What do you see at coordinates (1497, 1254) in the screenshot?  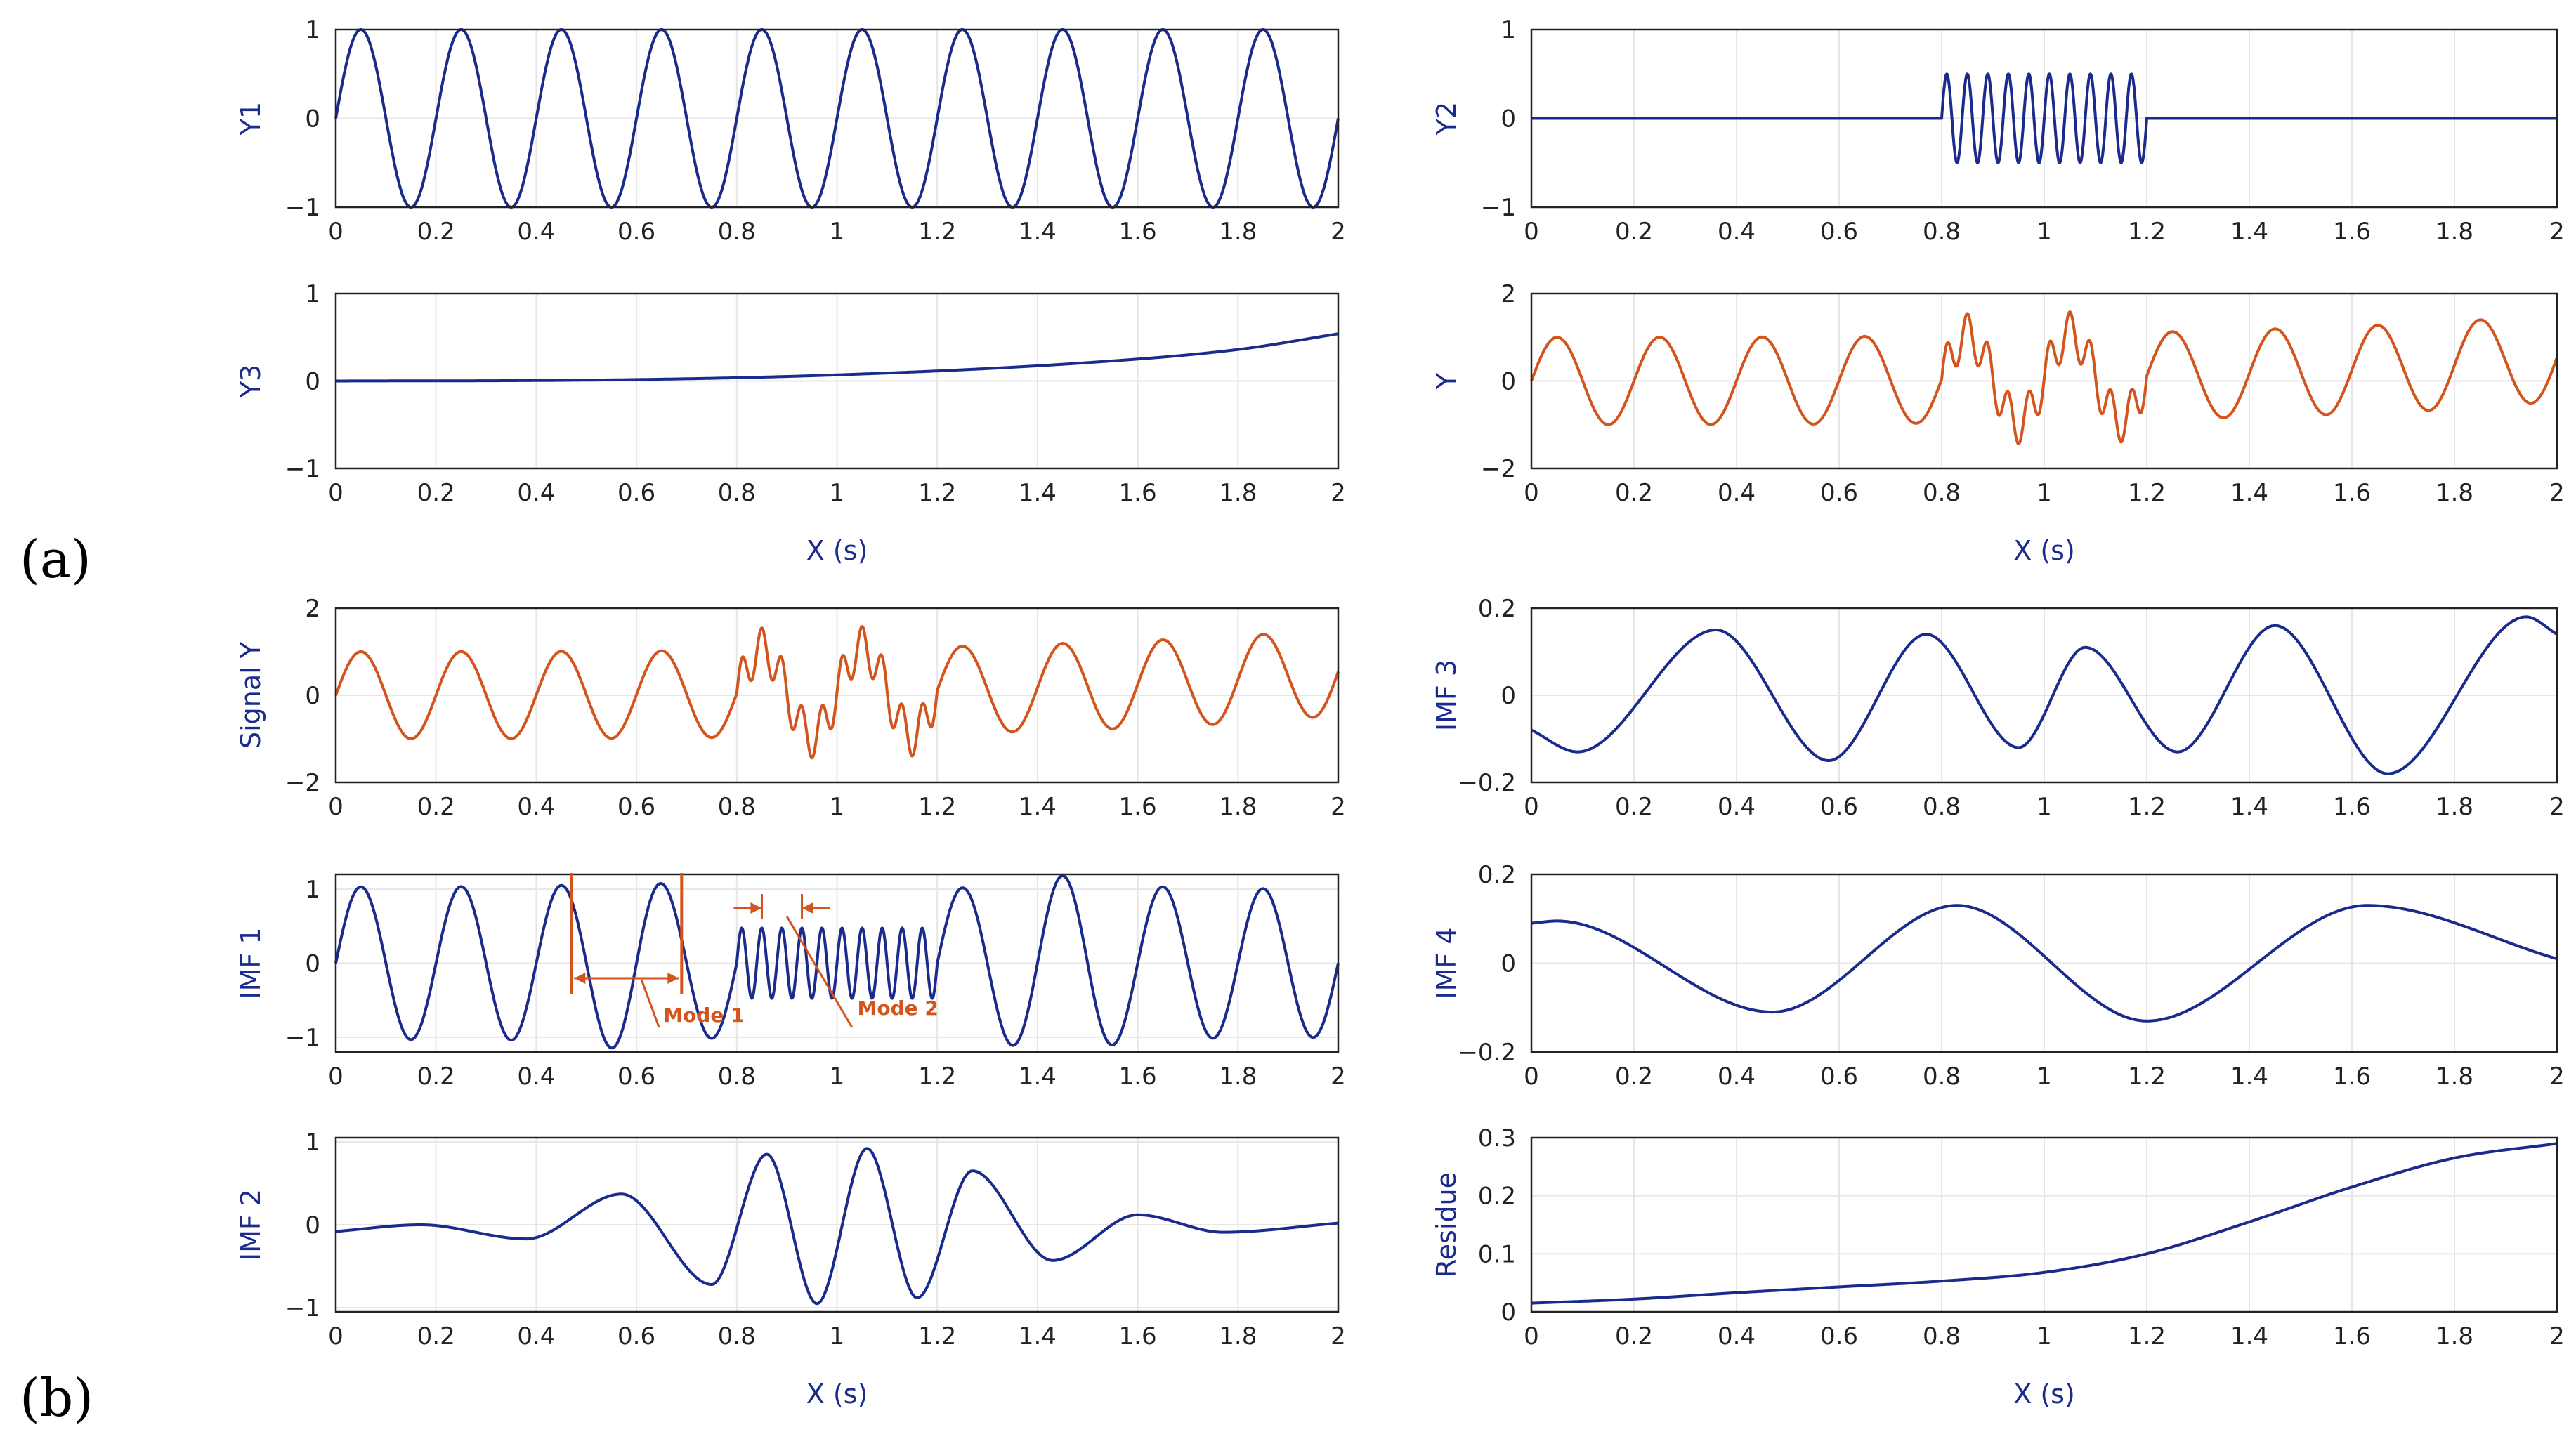 I see `y-tick-label: 0.1` at bounding box center [1497, 1254].